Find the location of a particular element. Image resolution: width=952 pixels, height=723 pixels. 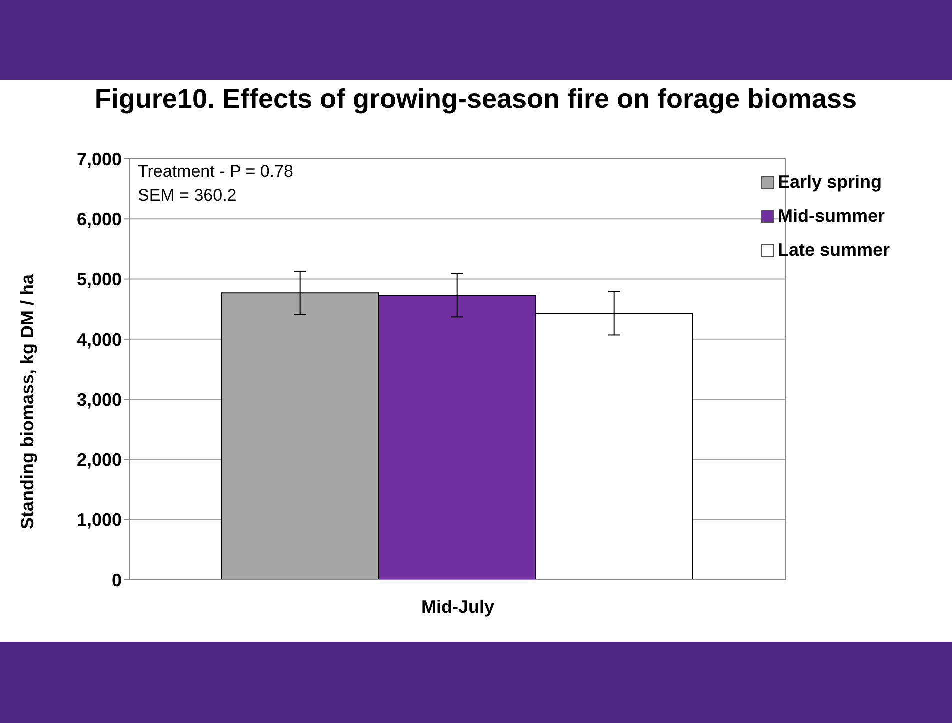

y-tick-label: 5,000 is located at coordinates (99, 280).